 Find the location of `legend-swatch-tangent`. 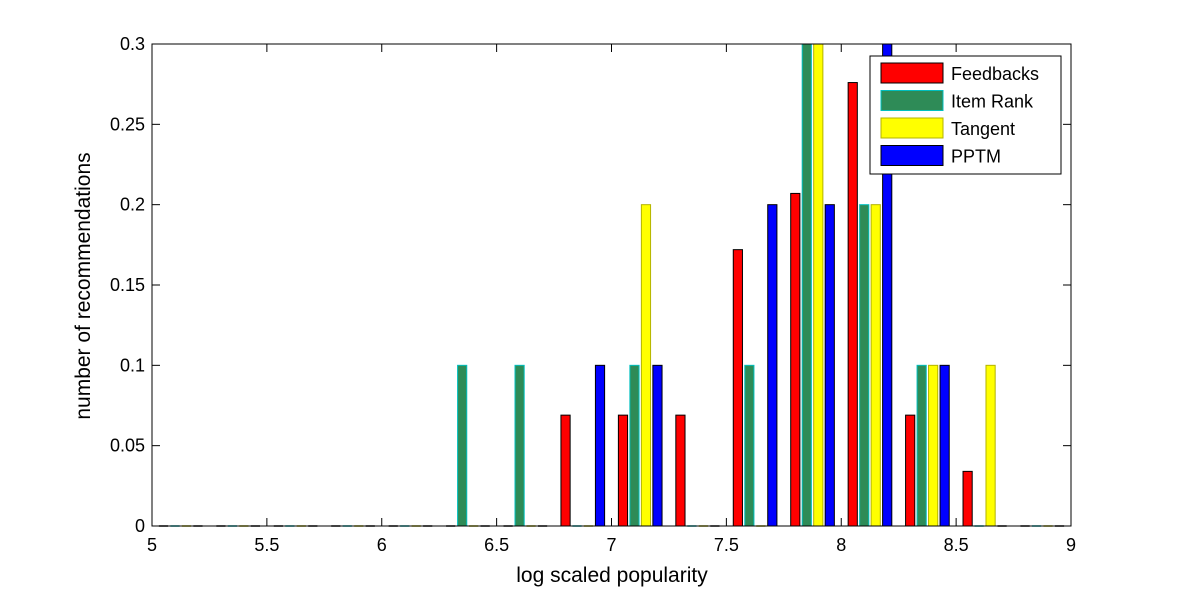

legend-swatch-tangent is located at coordinates (912, 128).